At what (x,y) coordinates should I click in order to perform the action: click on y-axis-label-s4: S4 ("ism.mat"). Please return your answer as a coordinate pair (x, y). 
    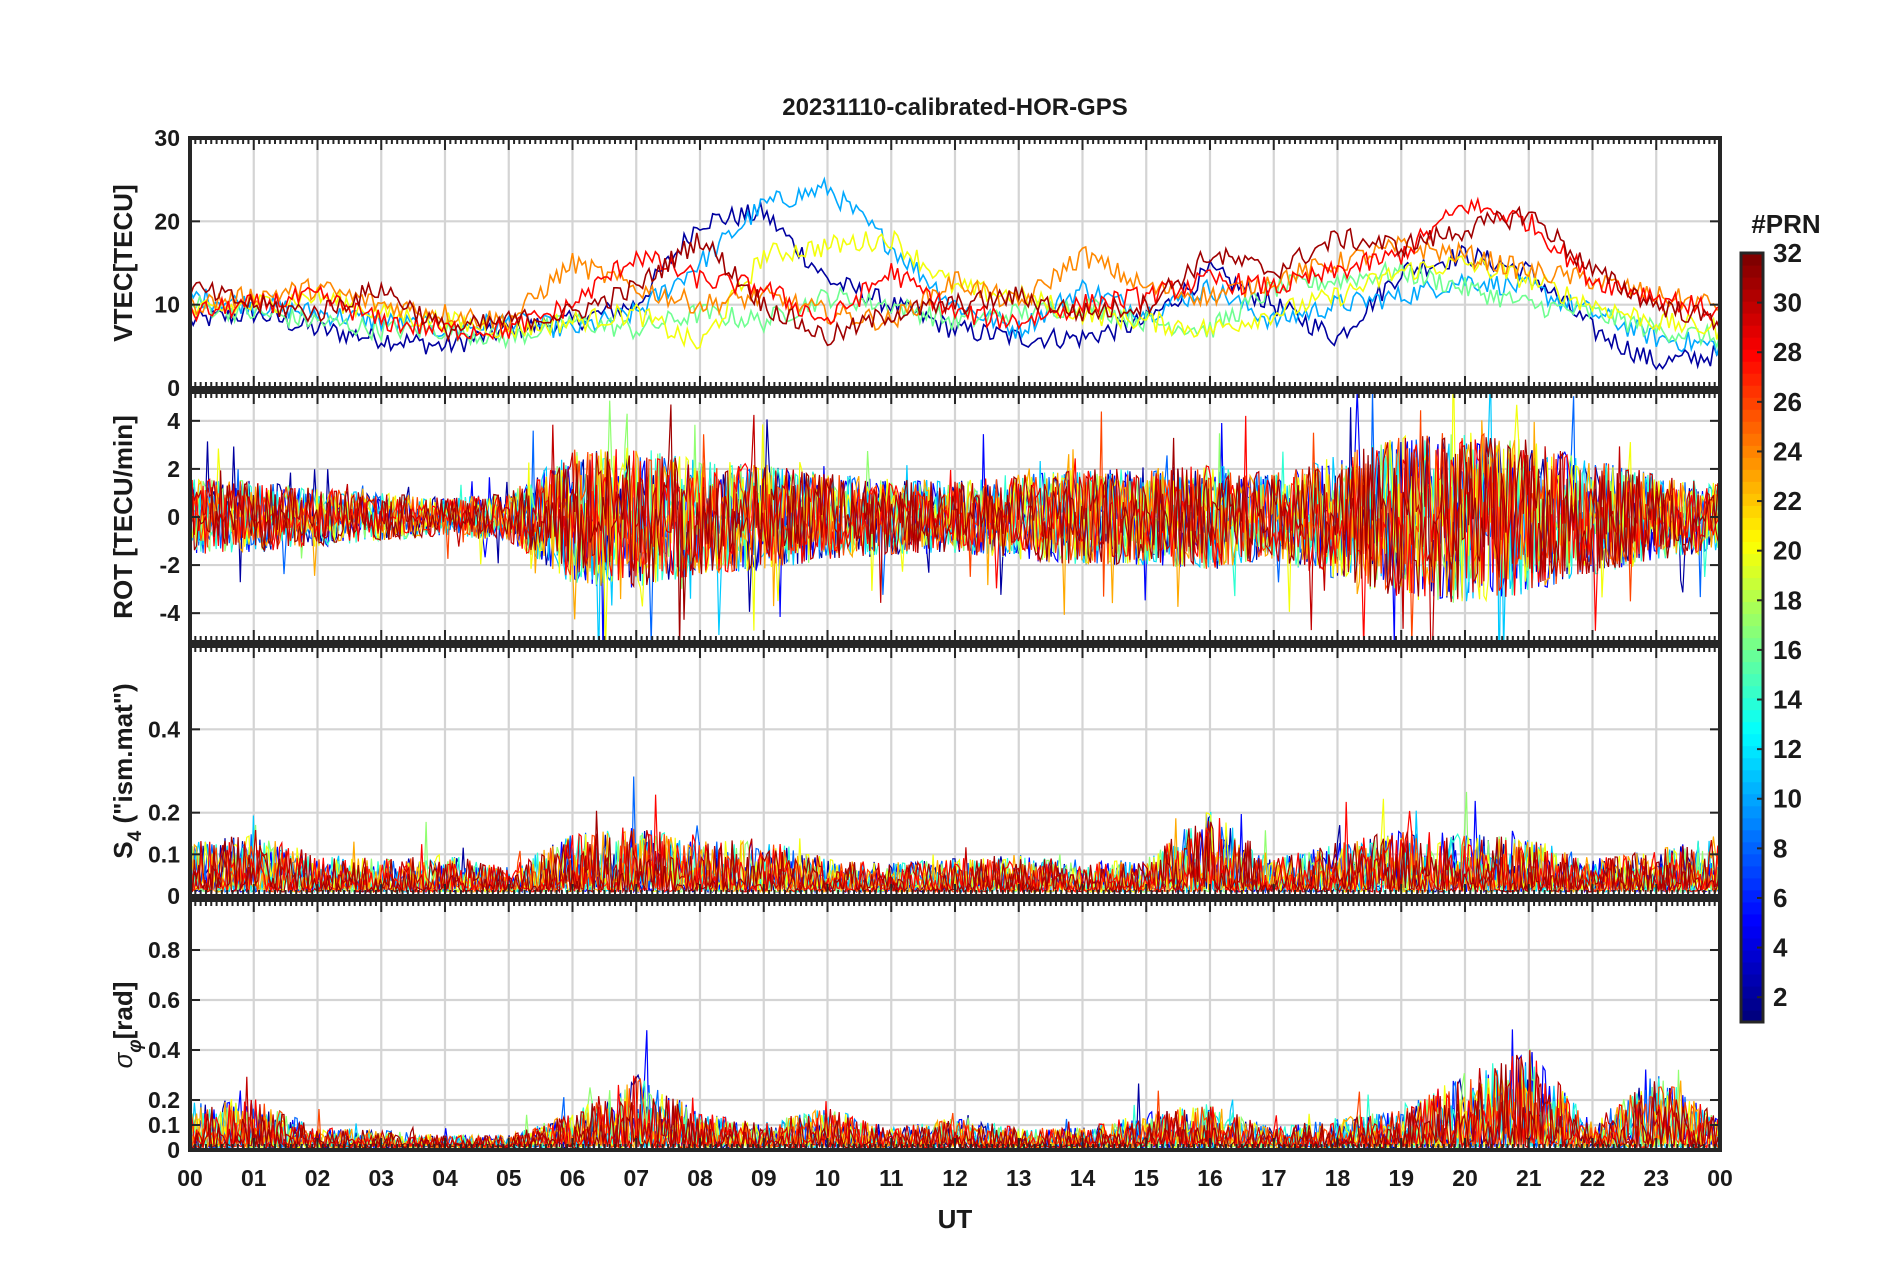
    Looking at the image, I should click on (127, 770).